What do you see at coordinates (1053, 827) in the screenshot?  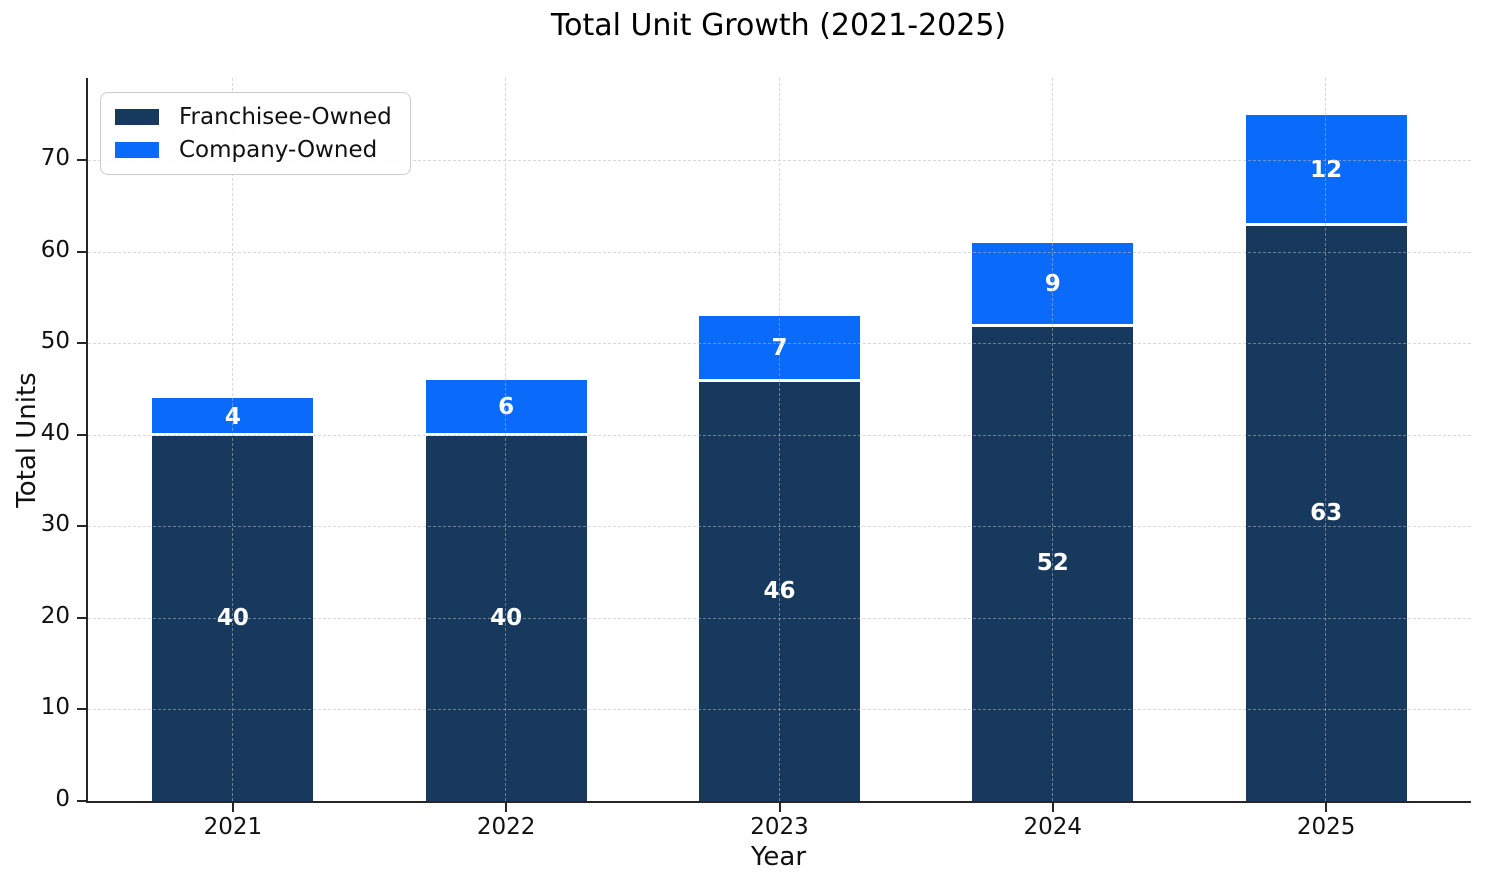 I see `x-tick-label-2024: 2024` at bounding box center [1053, 827].